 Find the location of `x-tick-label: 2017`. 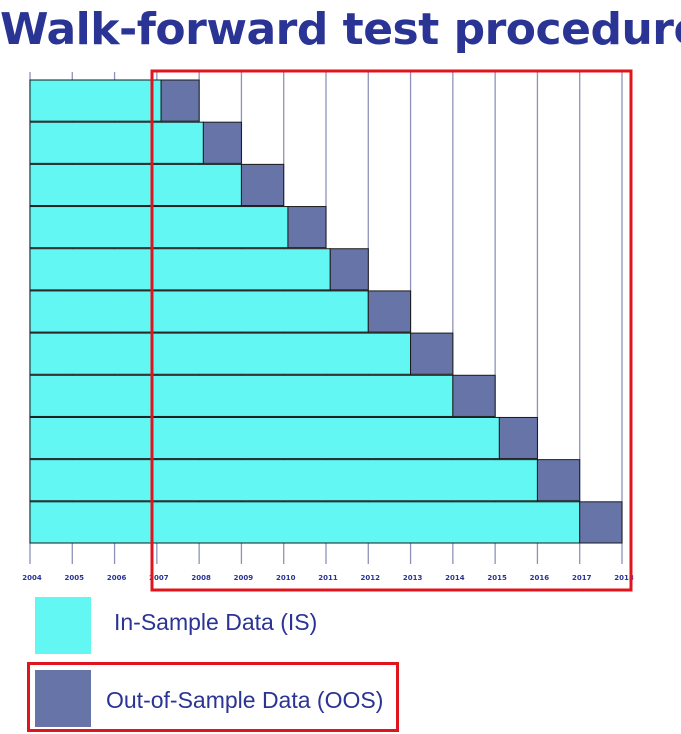

x-tick-label: 2017 is located at coordinates (582, 578).